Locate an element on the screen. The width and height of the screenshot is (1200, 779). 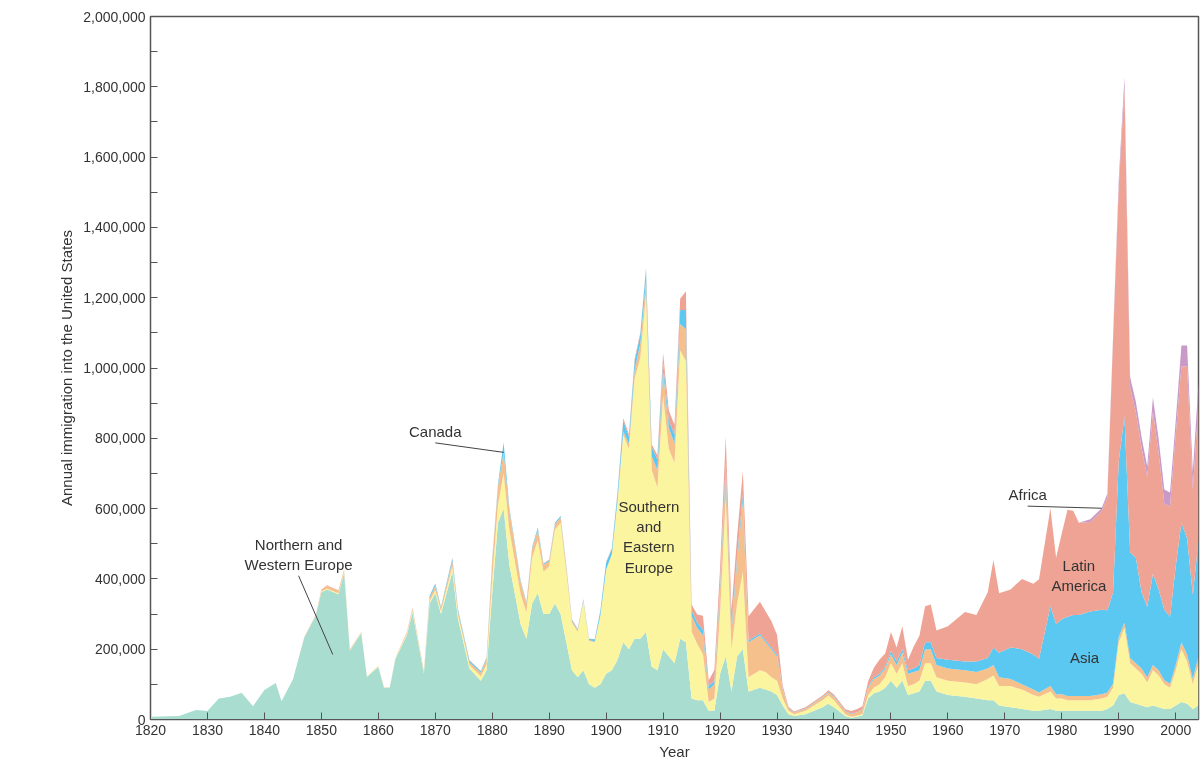
x-tick-label: 1970 is located at coordinates (1005, 729).